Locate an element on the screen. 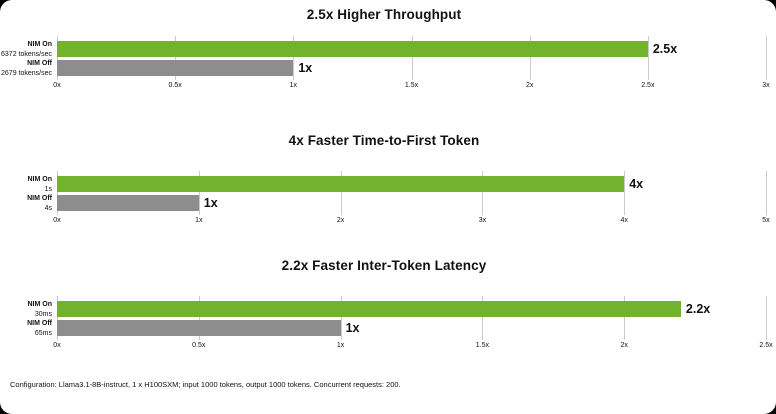 The width and height of the screenshot is (776, 414). x-axis: 0x 1x 2x 3x 4x 5x is located at coordinates (411, 221).